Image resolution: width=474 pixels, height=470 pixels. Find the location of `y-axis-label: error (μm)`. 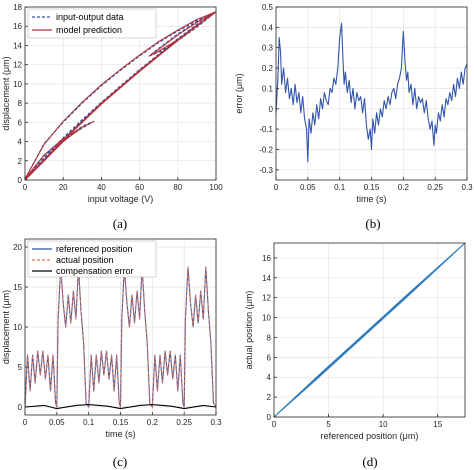

y-axis-label: error (μm) is located at coordinates (239, 93).